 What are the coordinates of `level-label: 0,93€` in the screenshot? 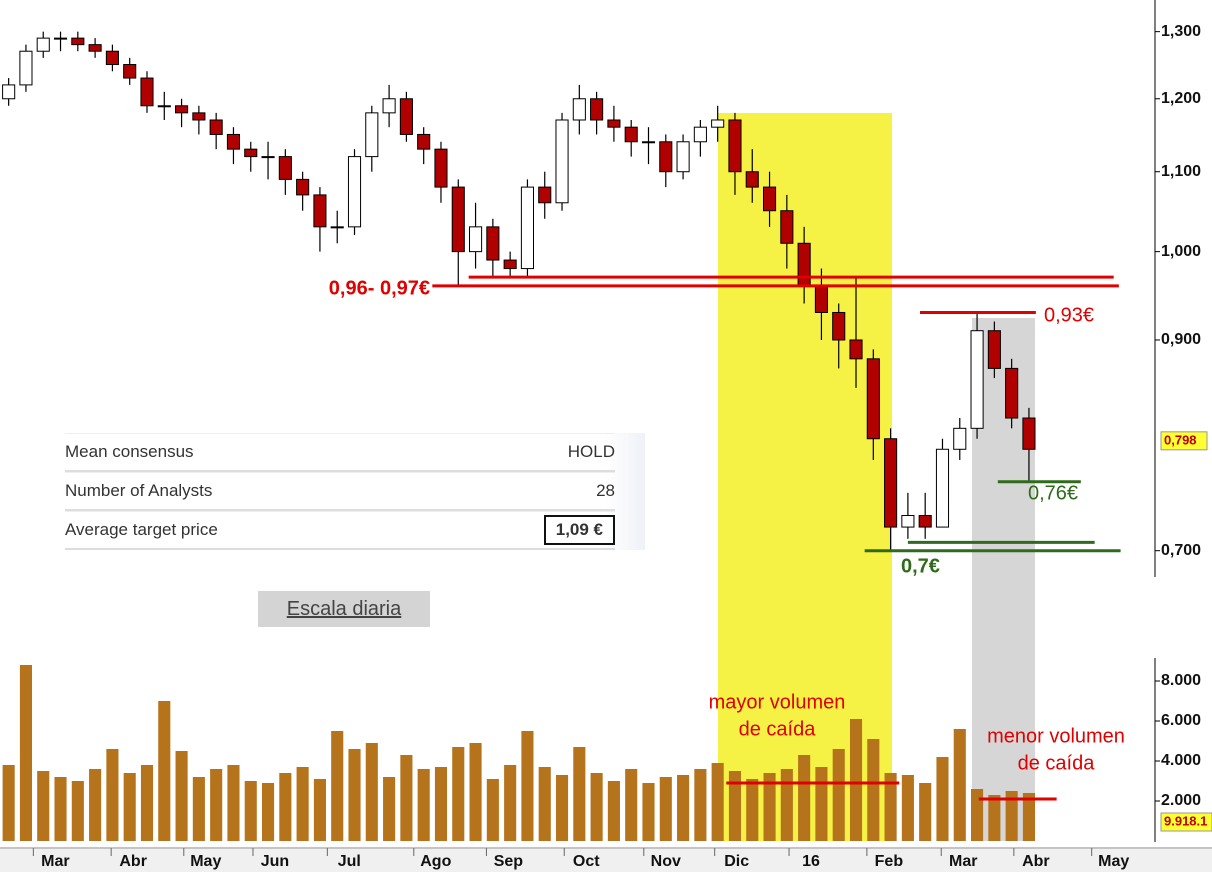 It's located at (1069, 315).